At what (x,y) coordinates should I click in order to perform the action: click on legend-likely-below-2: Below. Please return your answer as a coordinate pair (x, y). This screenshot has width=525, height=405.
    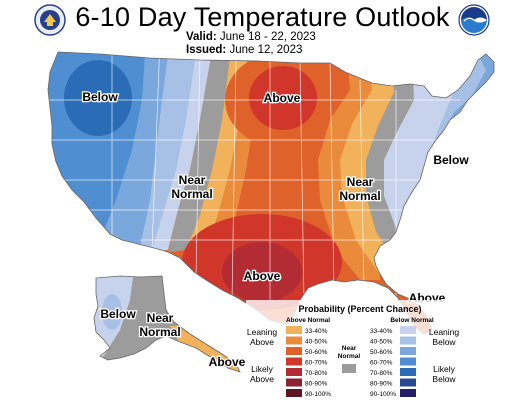
    Looking at the image, I should click on (444, 379).